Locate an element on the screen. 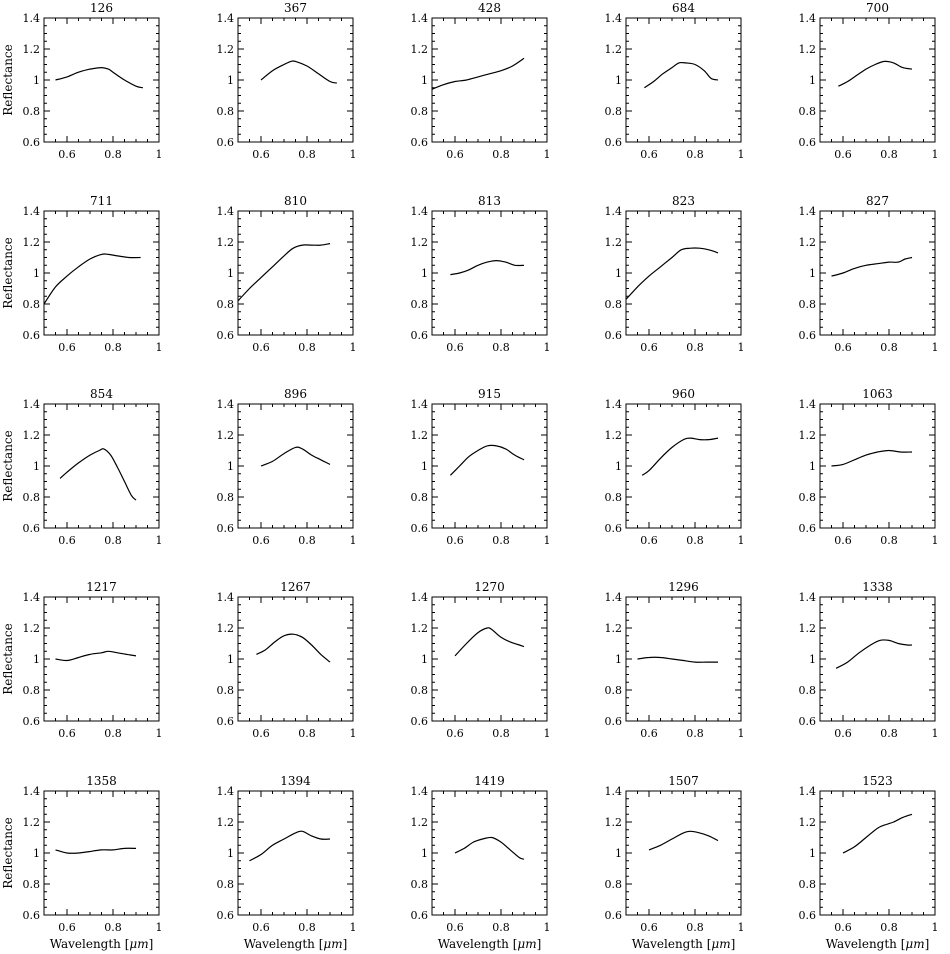 The image size is (950, 954). panel-428: 428 0.6 0.8 1 1.2 1.4 0.6 0.8 1 is located at coordinates (481, 81).